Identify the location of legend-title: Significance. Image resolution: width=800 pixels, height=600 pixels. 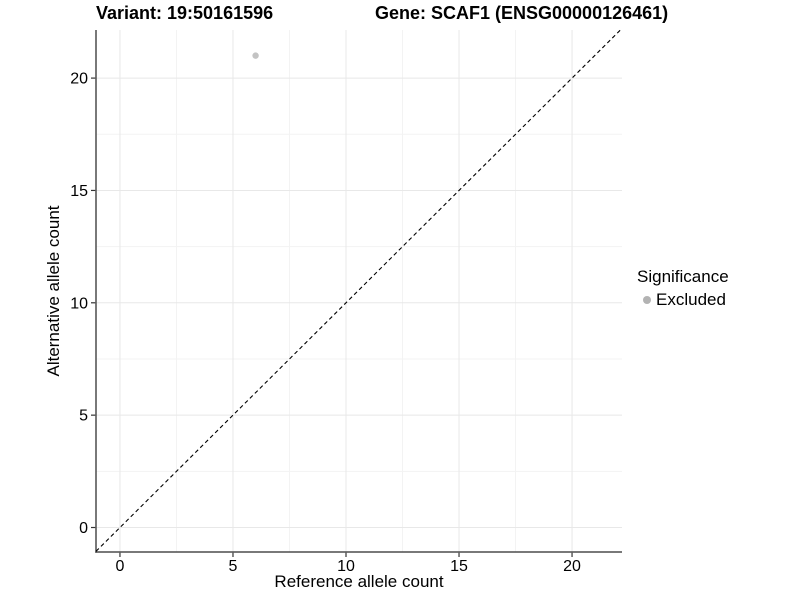
(683, 276).